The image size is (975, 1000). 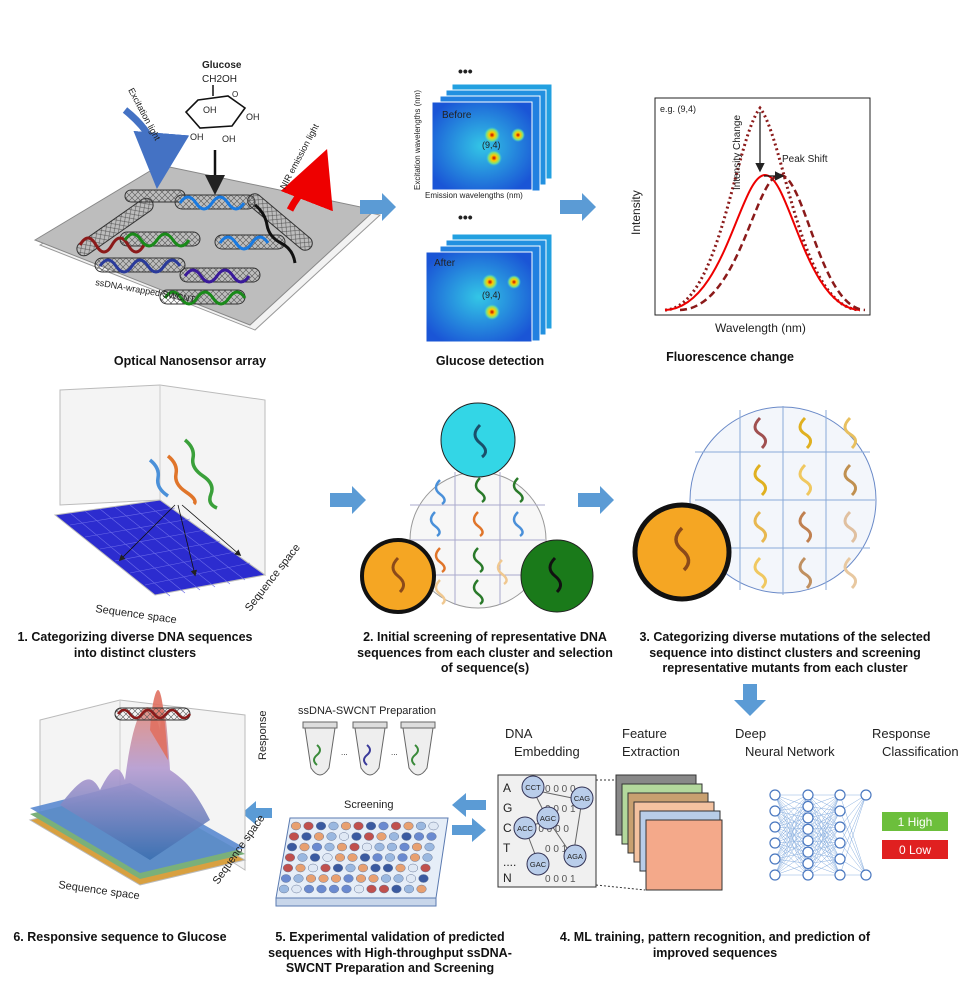 I want to click on high-class-label: 1 High, so click(x=915, y=822).